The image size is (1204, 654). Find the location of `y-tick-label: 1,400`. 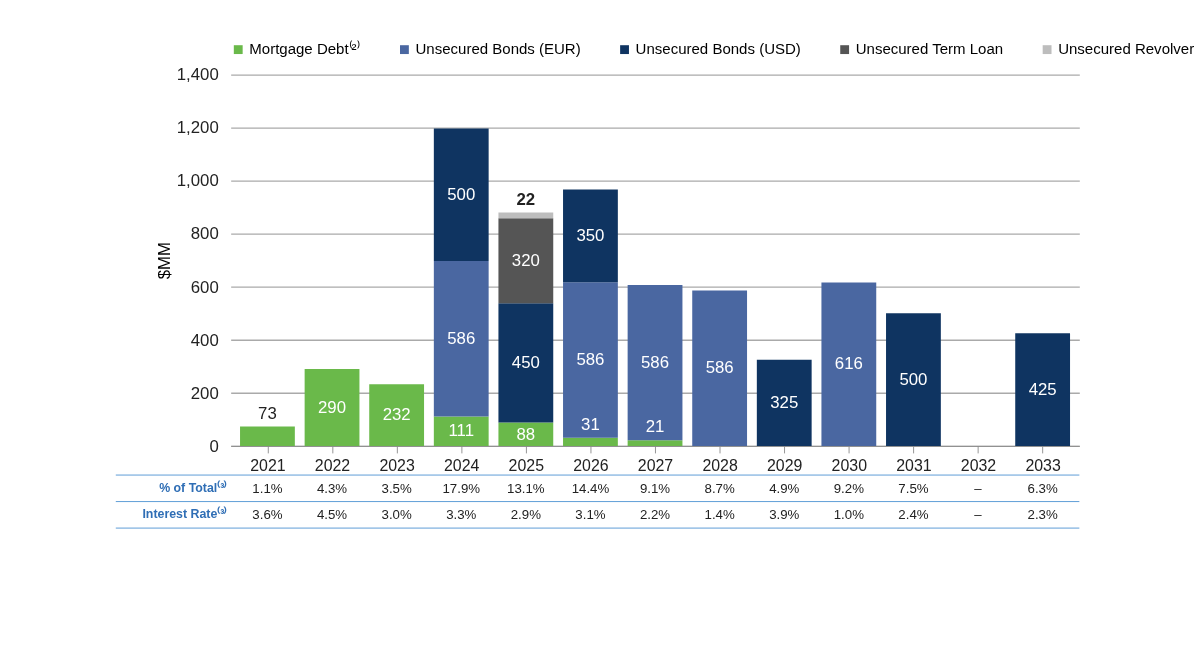

y-tick-label: 1,400 is located at coordinates (197, 75).